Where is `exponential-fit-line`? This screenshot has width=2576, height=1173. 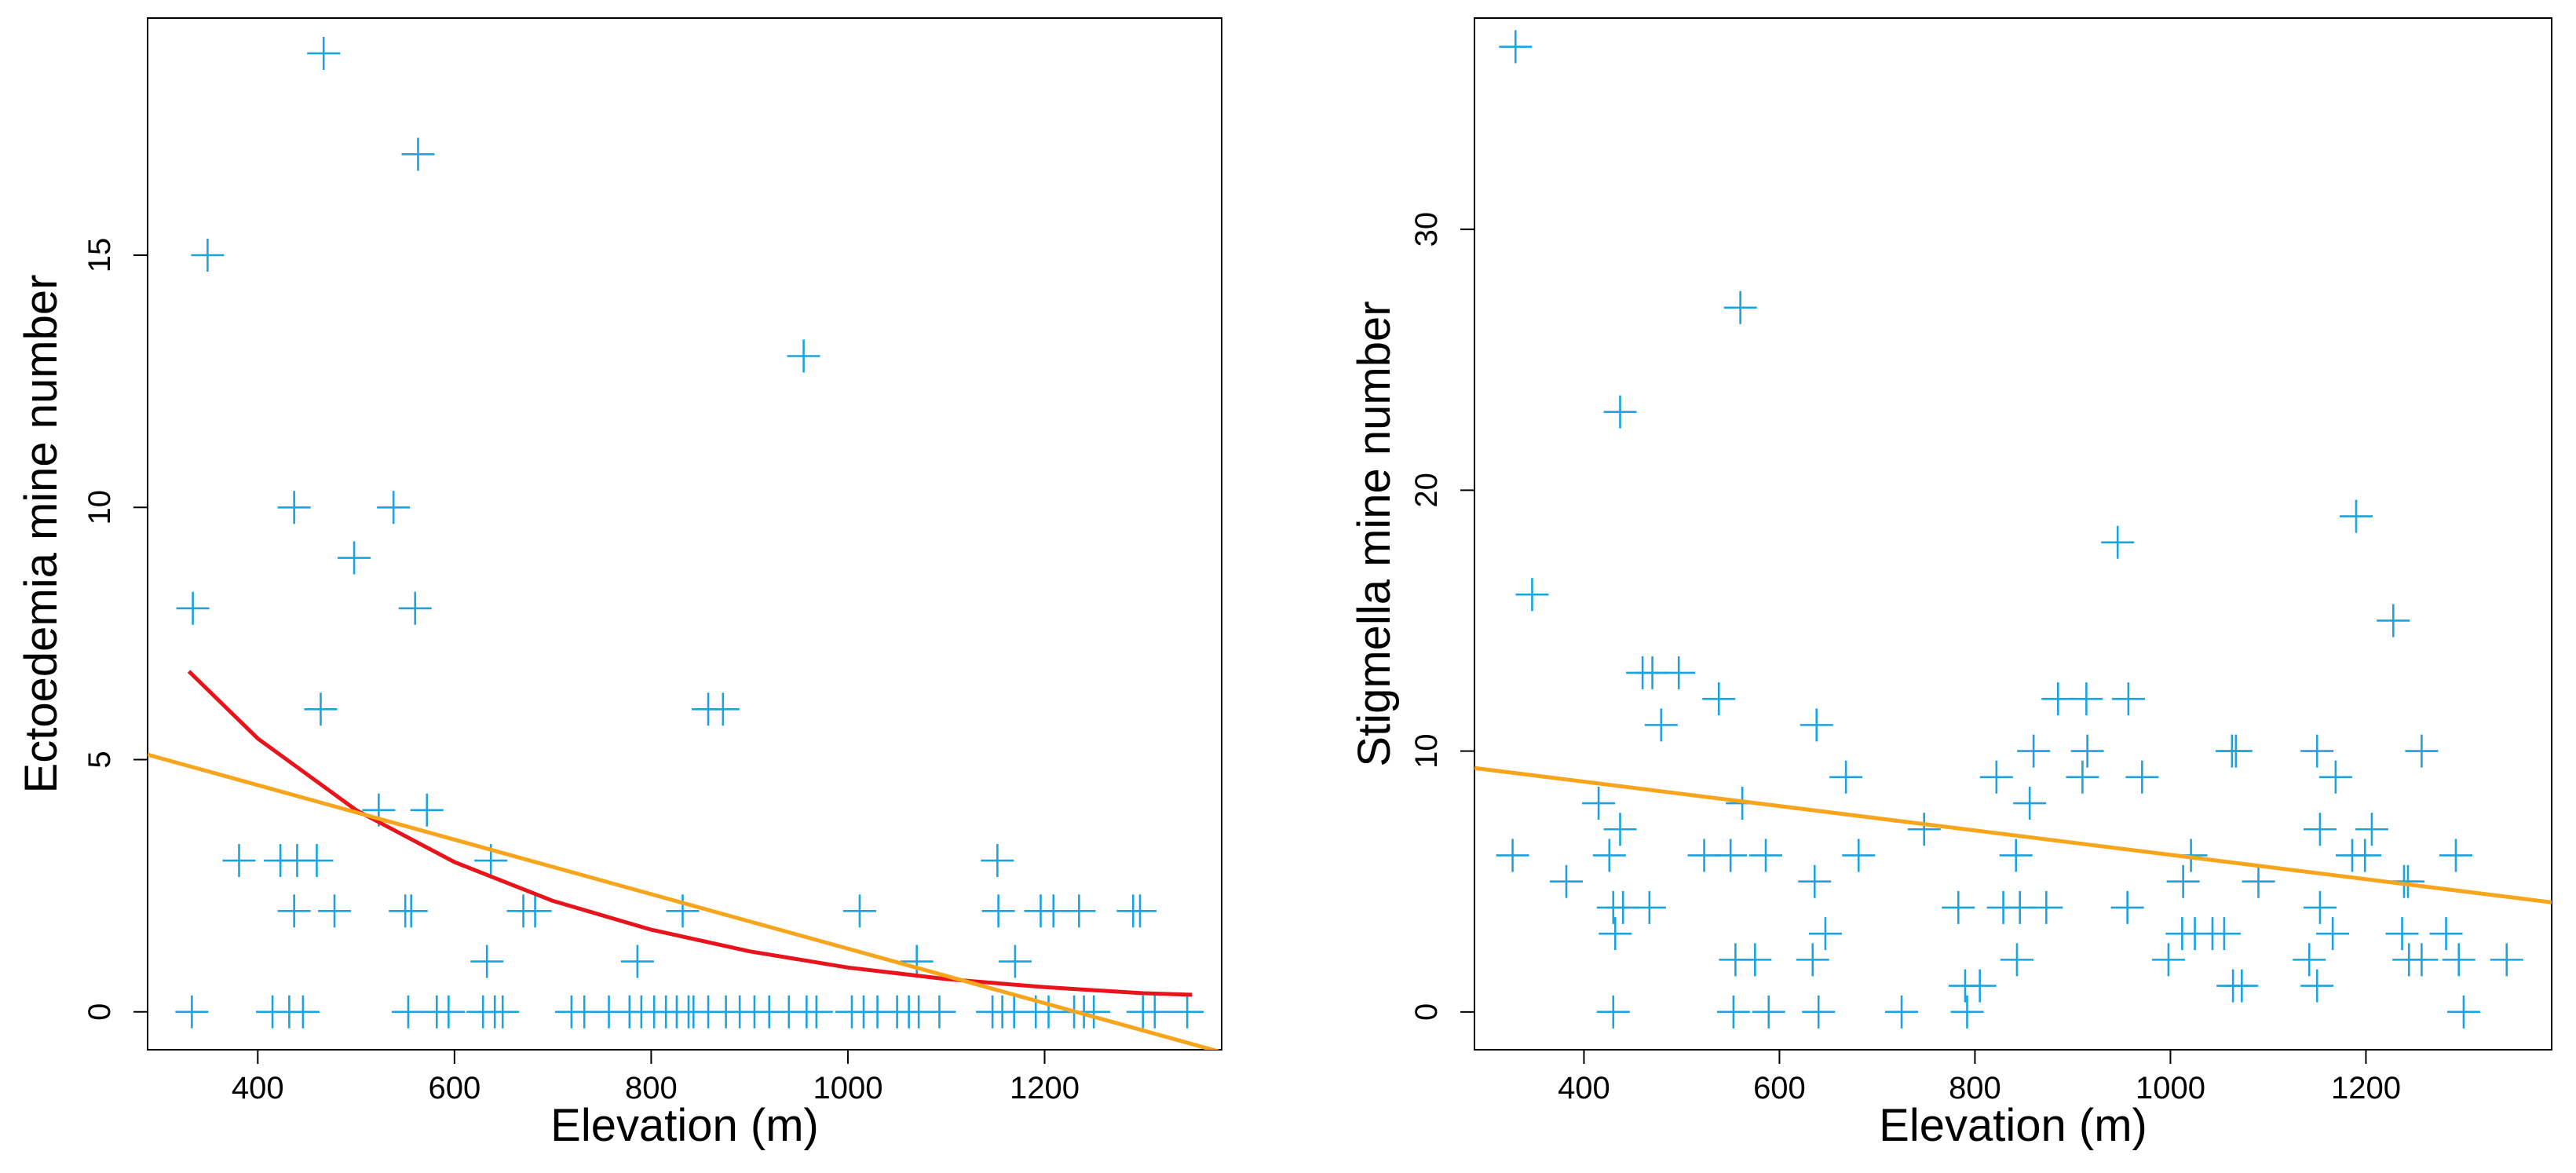
exponential-fit-line is located at coordinates (690, 833).